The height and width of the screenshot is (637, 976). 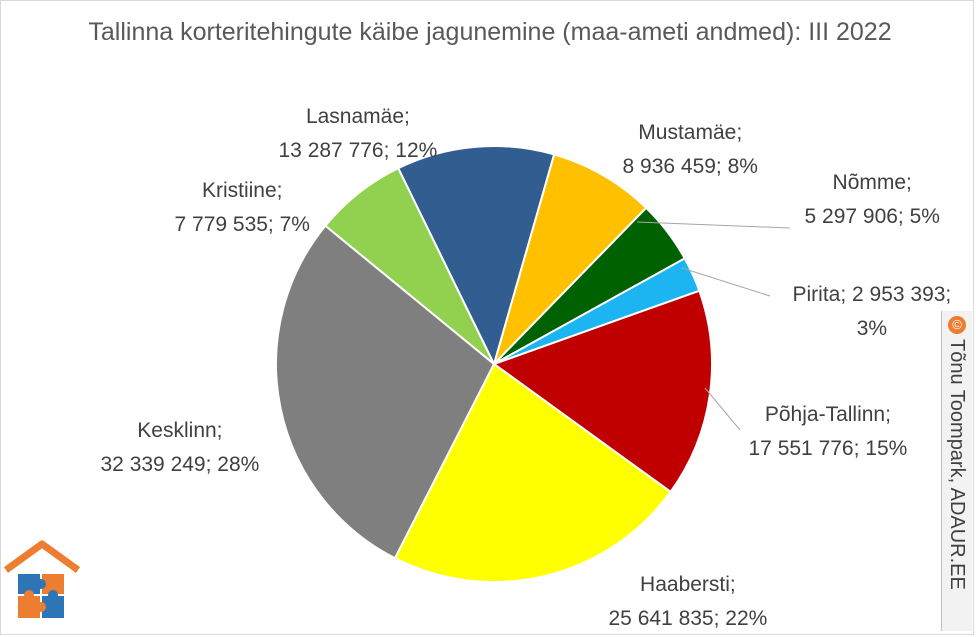 I want to click on leader-line-n-mme, so click(x=713, y=225).